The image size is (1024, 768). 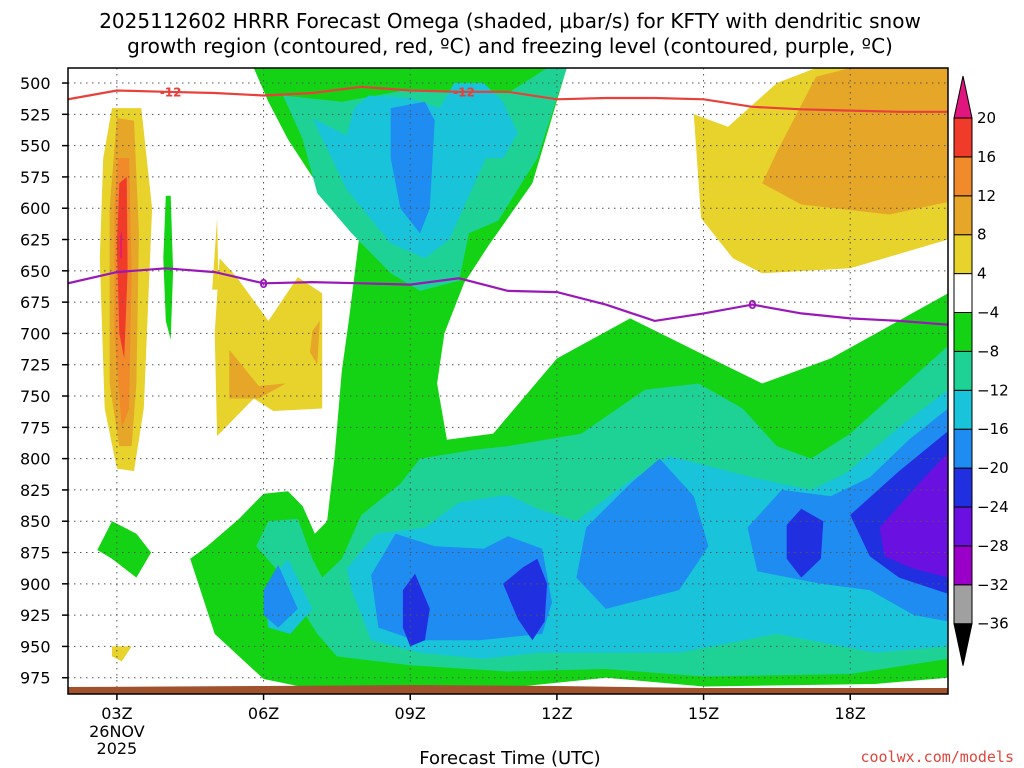 I want to click on freezing-contour-line, so click(x=508, y=296).